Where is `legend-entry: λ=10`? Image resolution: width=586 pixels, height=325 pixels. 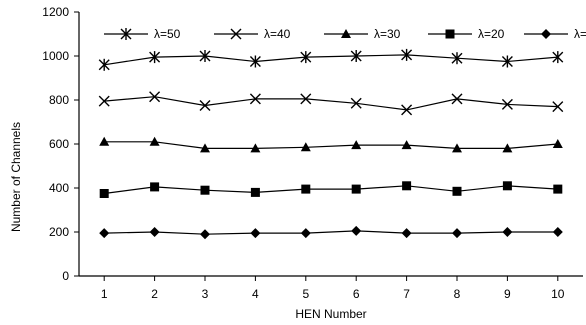 legend-entry: λ=10 is located at coordinates (555, 34).